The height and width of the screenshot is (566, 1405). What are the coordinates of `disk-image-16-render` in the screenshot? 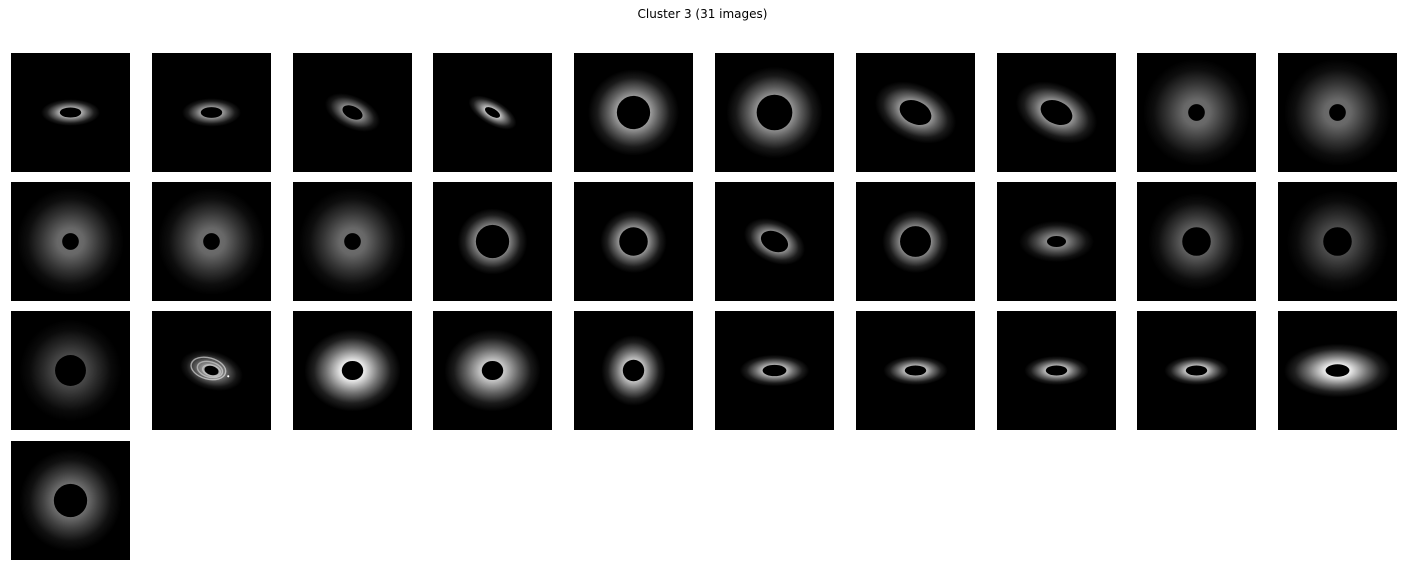 It's located at (774, 241).